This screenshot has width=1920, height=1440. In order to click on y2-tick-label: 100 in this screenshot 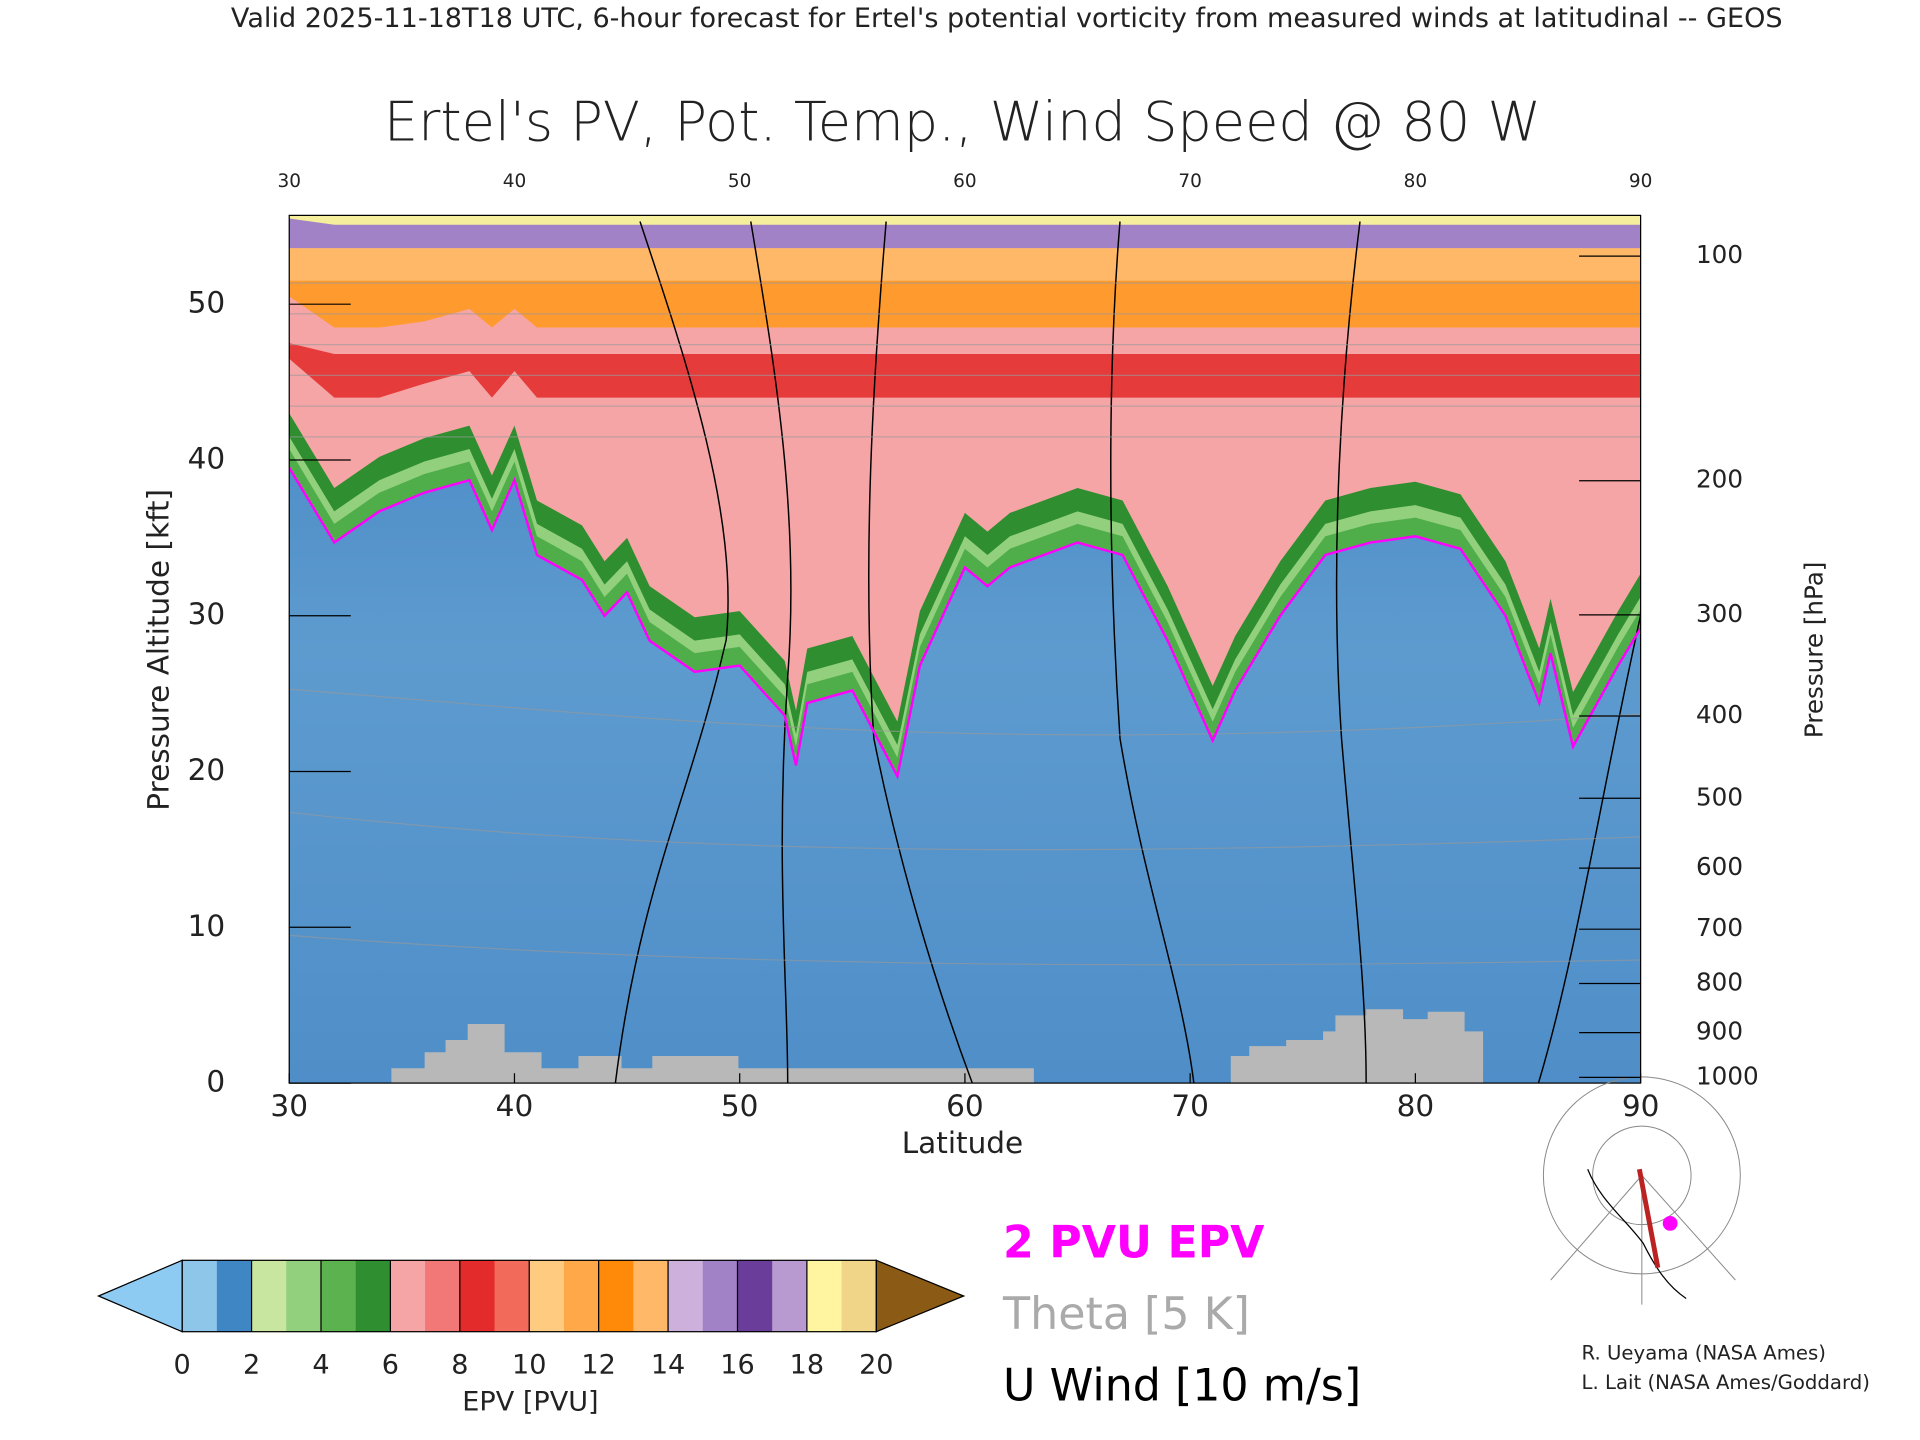, I will do `click(1719, 254)`.